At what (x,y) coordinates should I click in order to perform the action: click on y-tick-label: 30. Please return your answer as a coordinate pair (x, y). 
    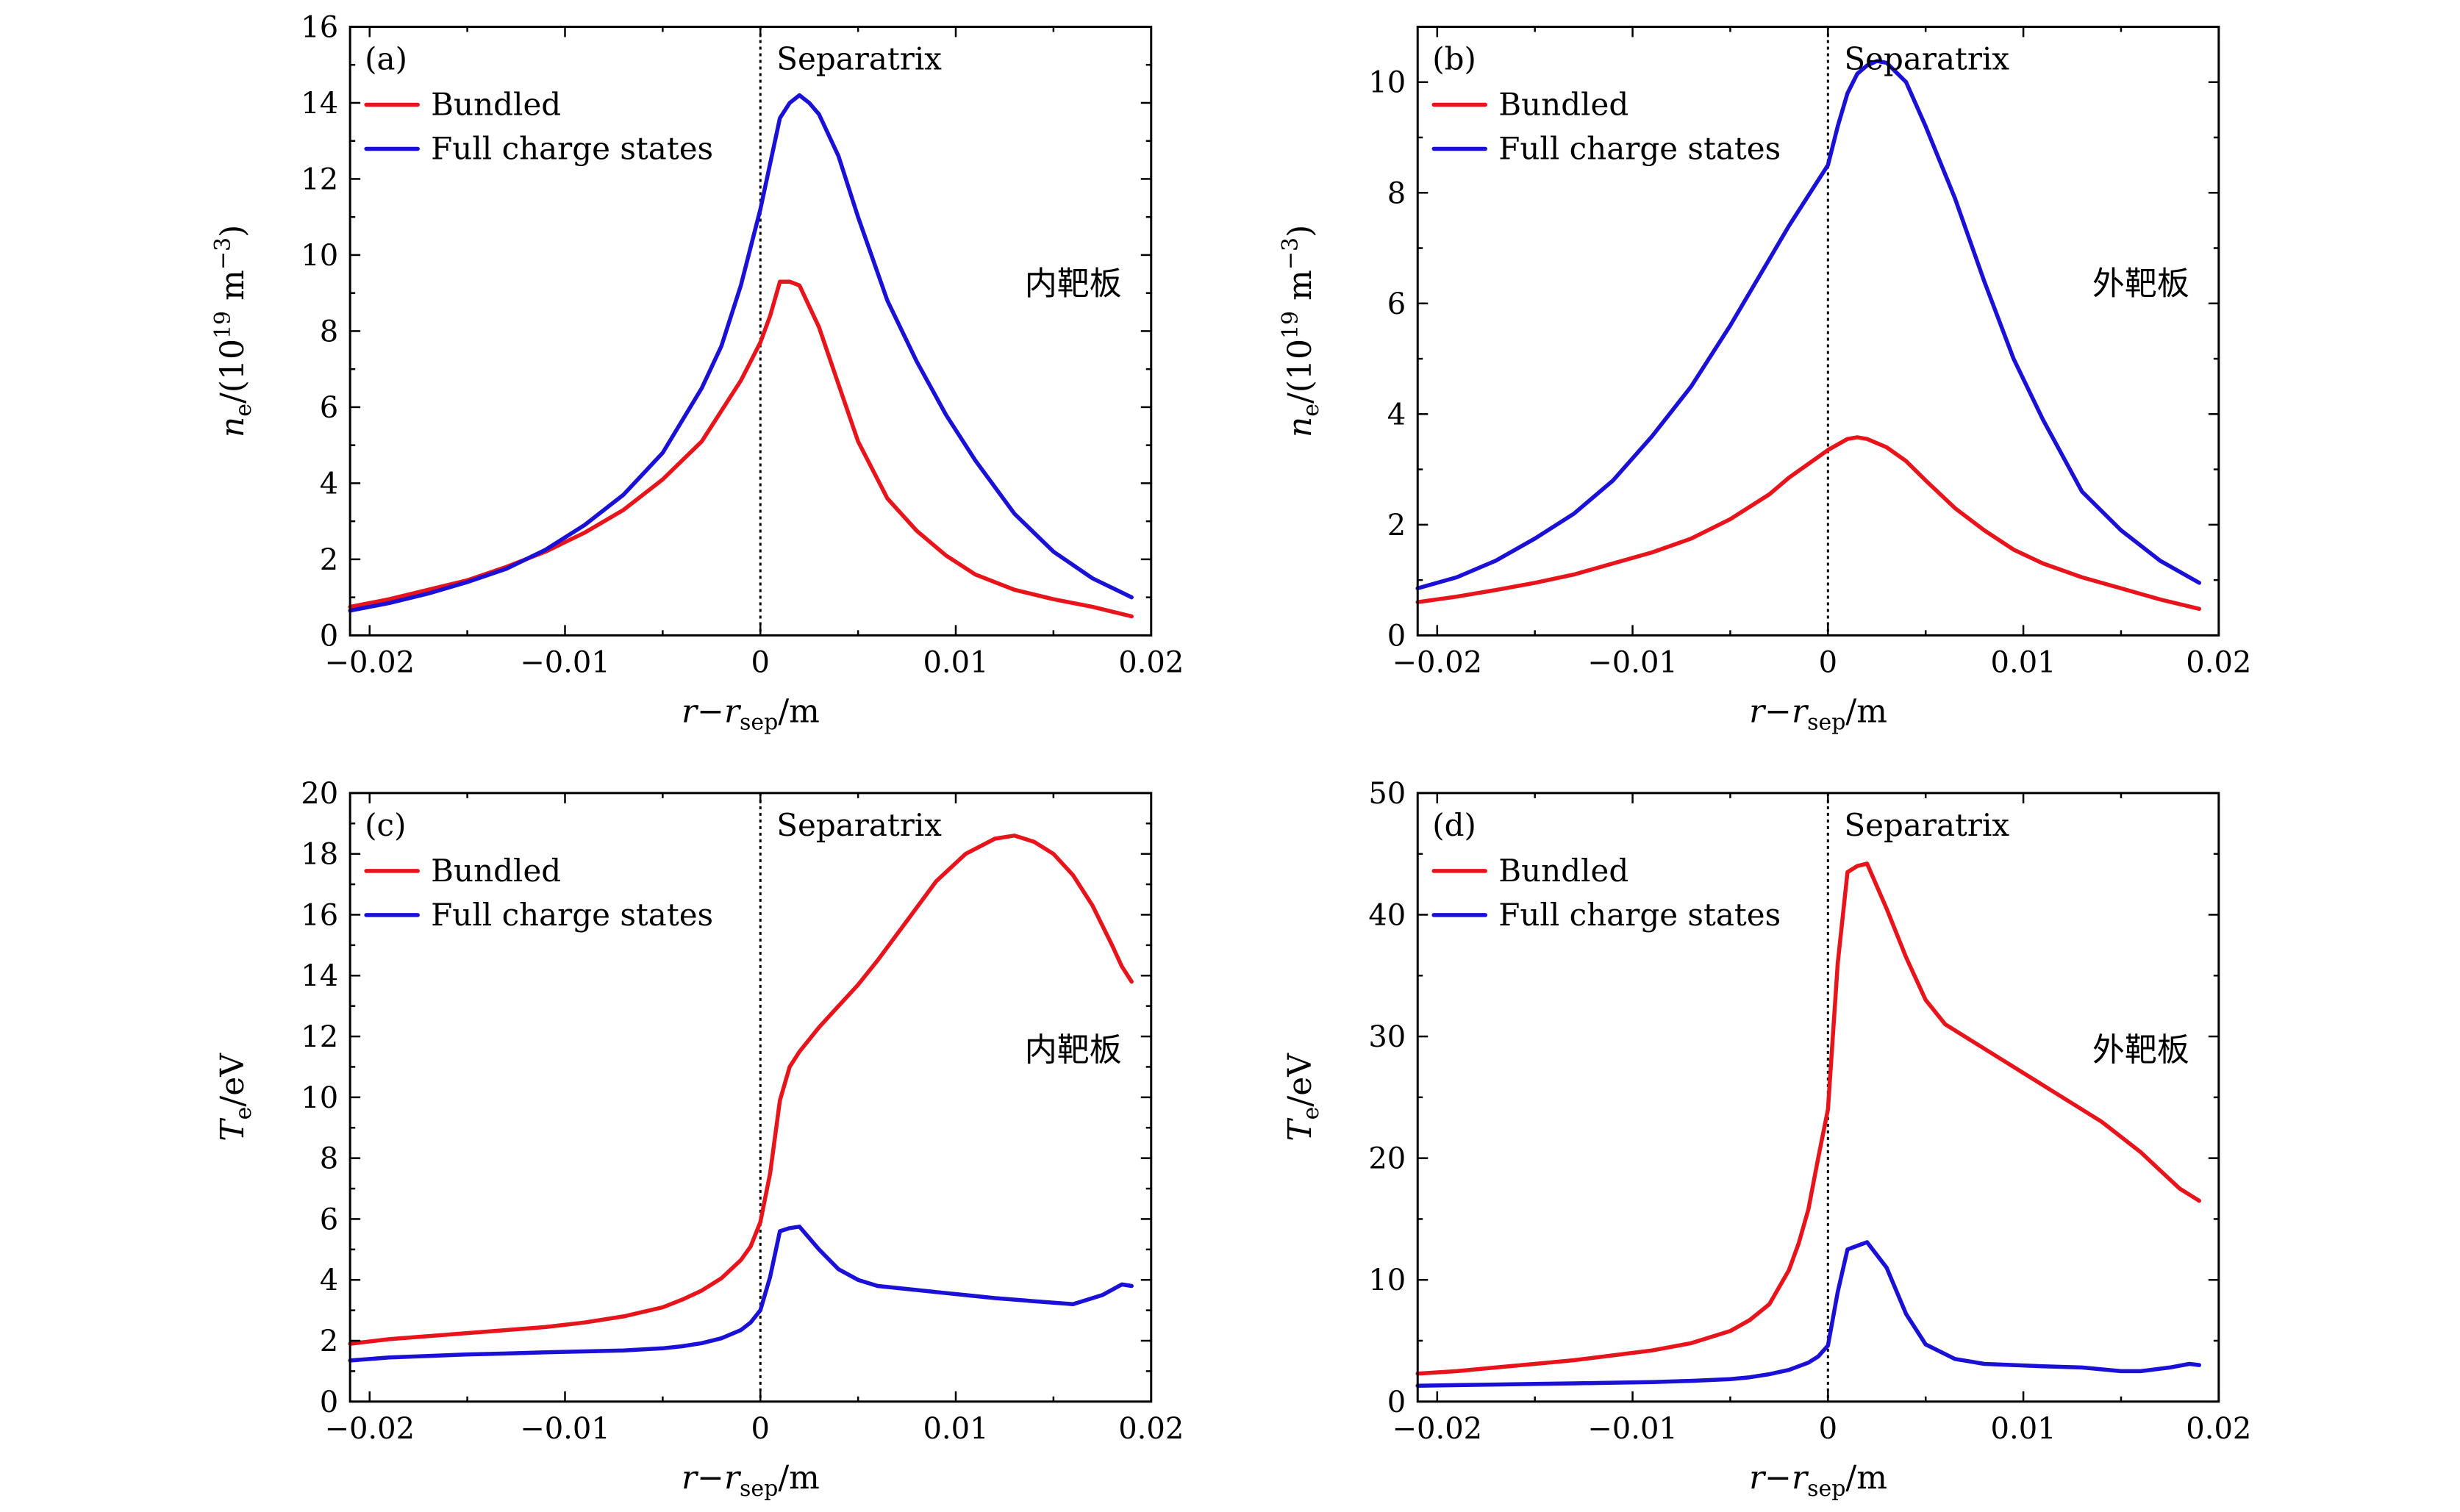
    Looking at the image, I should click on (1387, 1037).